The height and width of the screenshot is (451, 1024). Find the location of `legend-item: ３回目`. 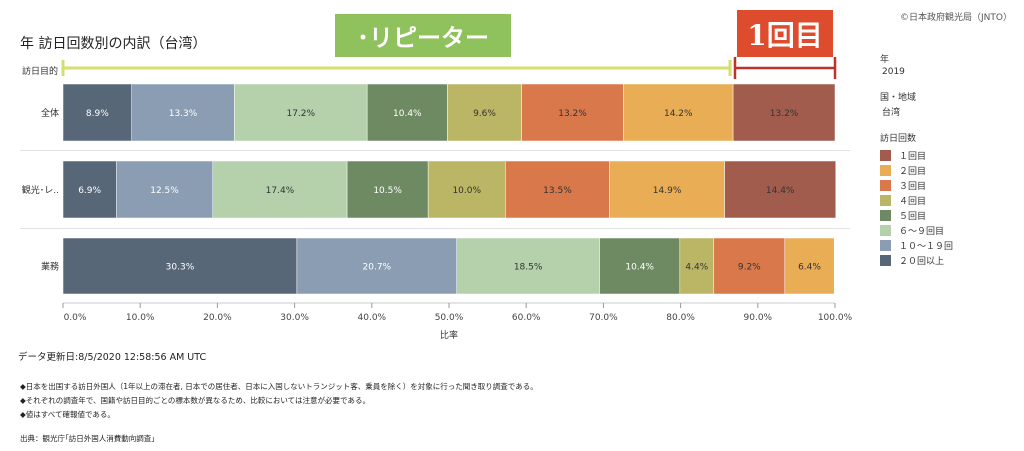

legend-item: ３回目 is located at coordinates (950, 185).